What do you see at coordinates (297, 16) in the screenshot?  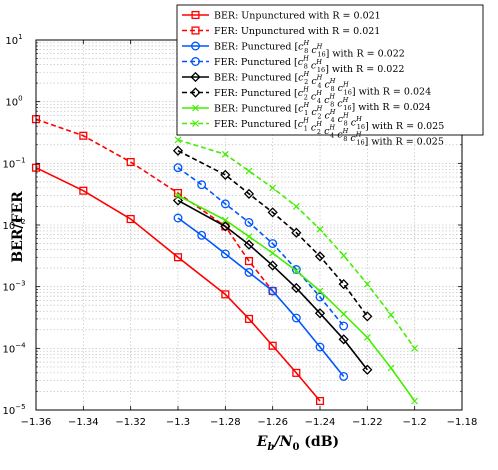 I see `legend-label: BER: Unpunctured with R = 0.021` at bounding box center [297, 16].